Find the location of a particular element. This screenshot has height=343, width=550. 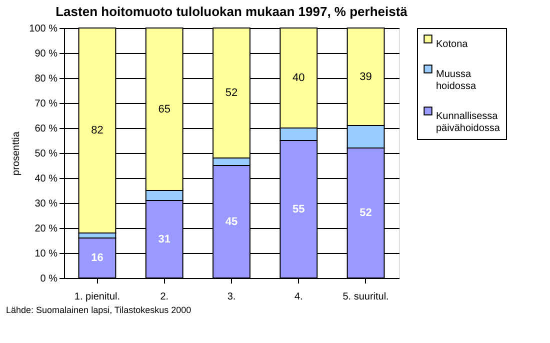

data-label: 82 is located at coordinates (97, 130).